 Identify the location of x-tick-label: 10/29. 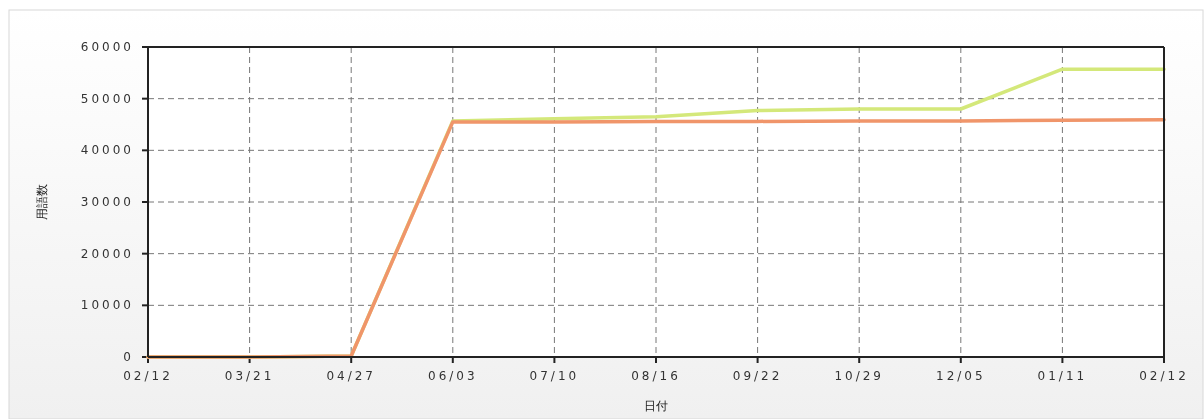
(859, 376).